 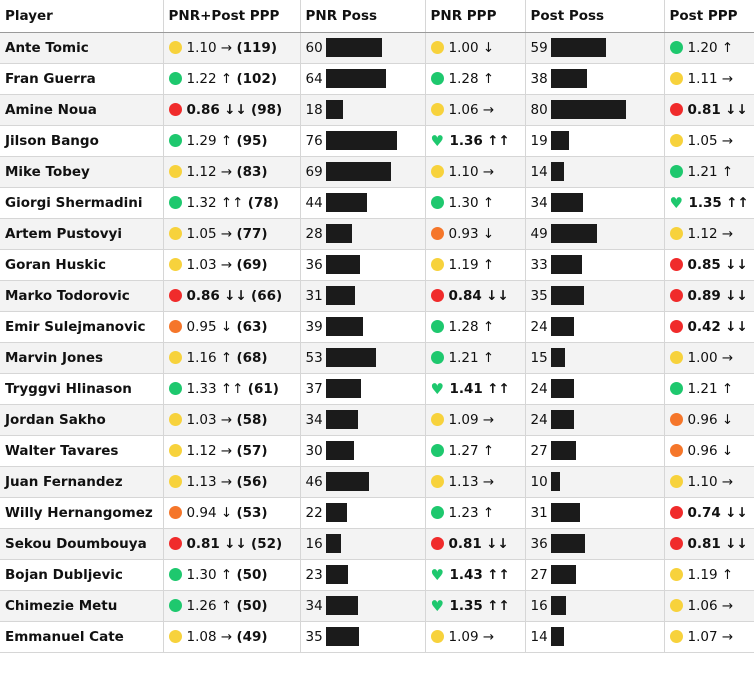 I want to click on pnr-ppp-cell: 1.30 ↑, so click(x=474, y=203).